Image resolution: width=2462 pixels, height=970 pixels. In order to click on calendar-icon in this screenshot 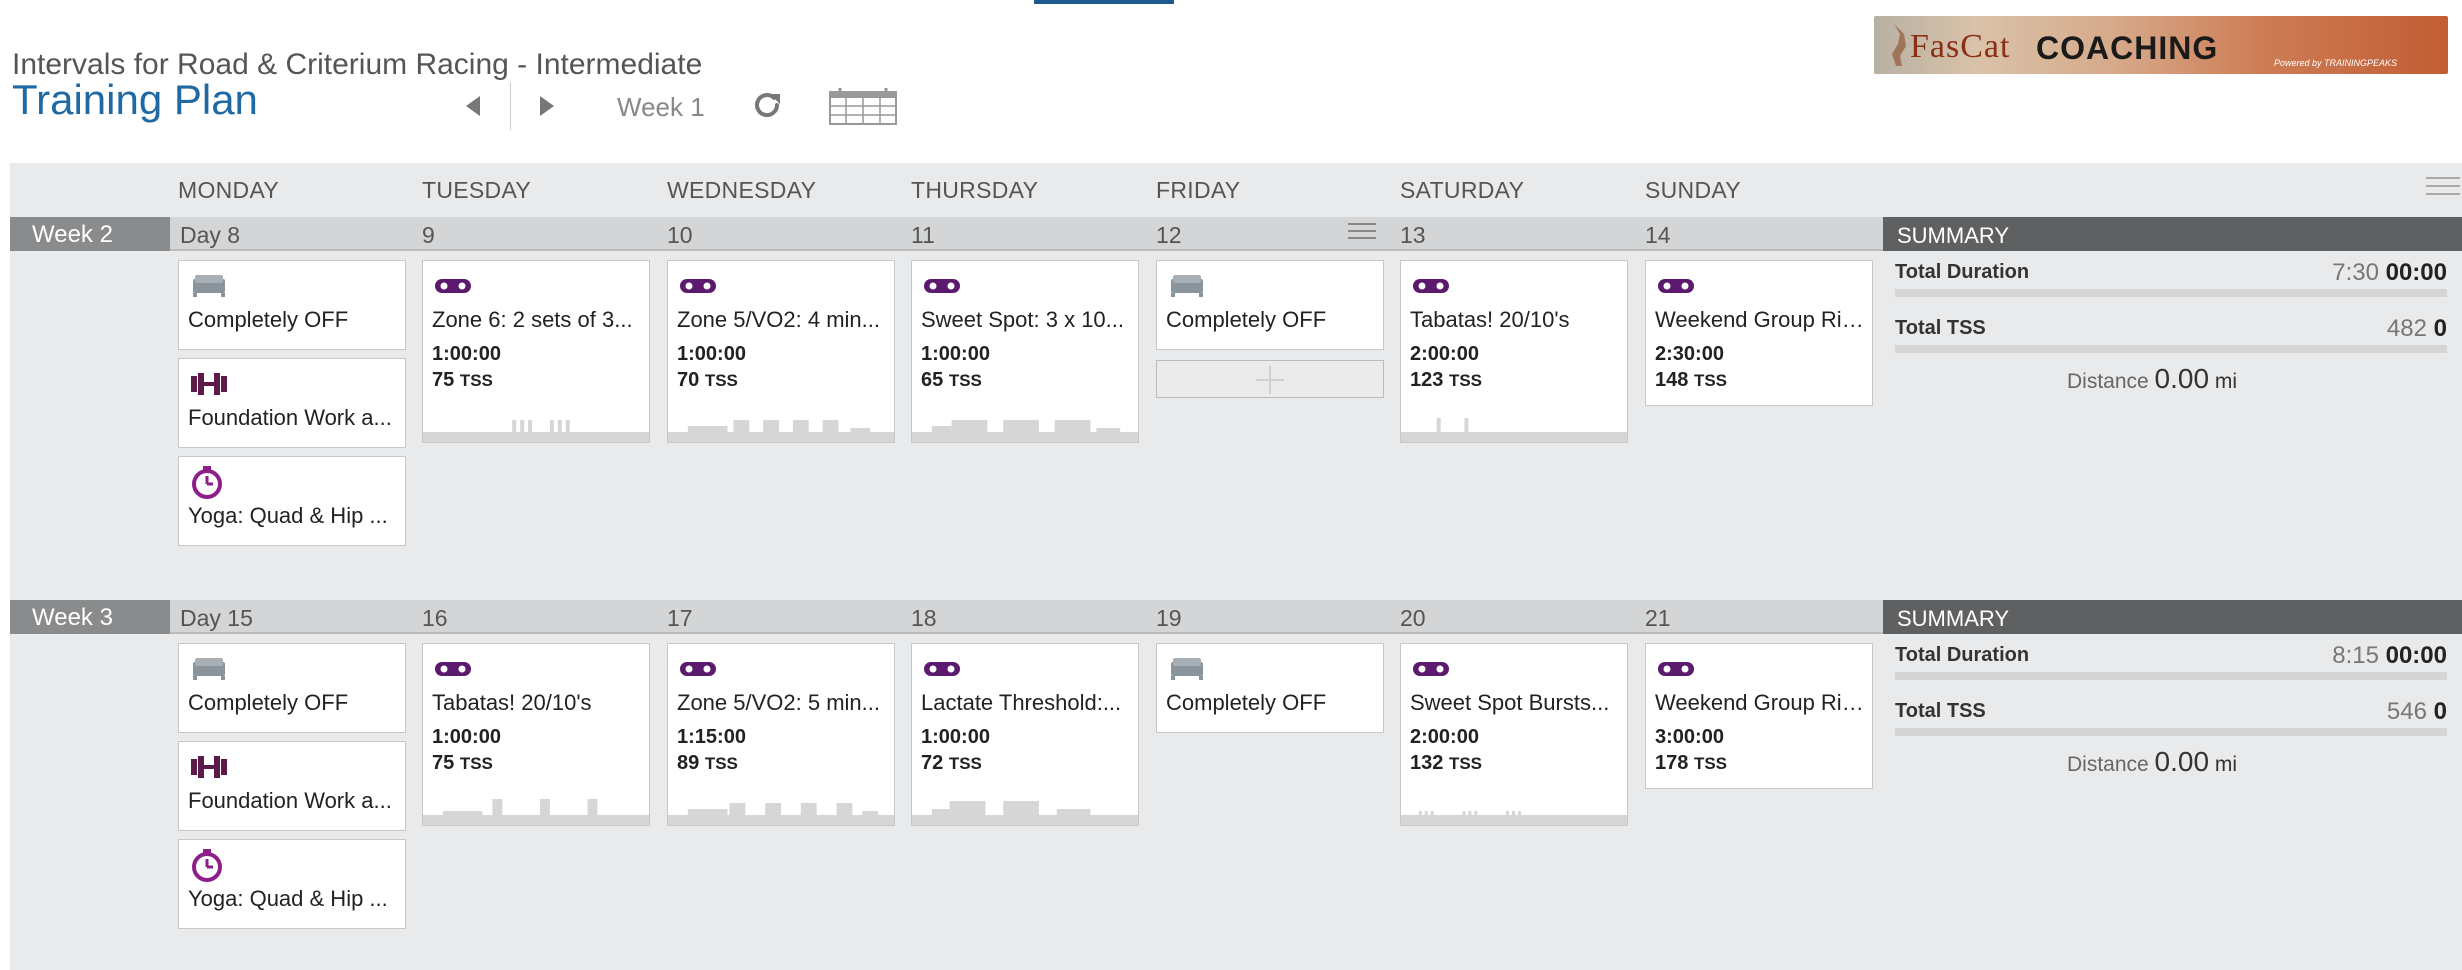, I will do `click(863, 106)`.